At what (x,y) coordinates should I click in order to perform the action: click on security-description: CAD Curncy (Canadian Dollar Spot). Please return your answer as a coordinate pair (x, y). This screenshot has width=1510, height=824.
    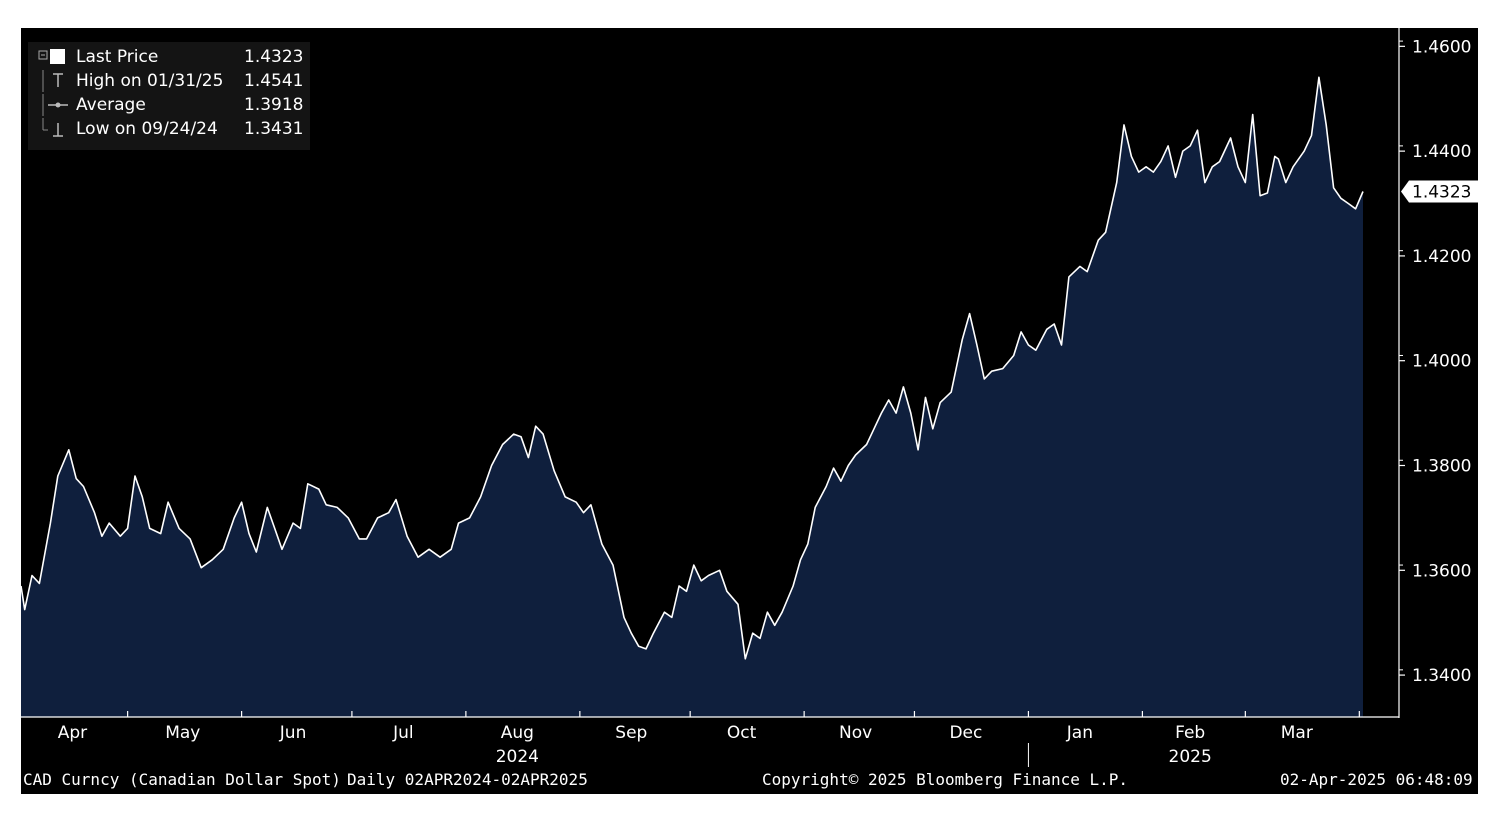
    Looking at the image, I should click on (182, 779).